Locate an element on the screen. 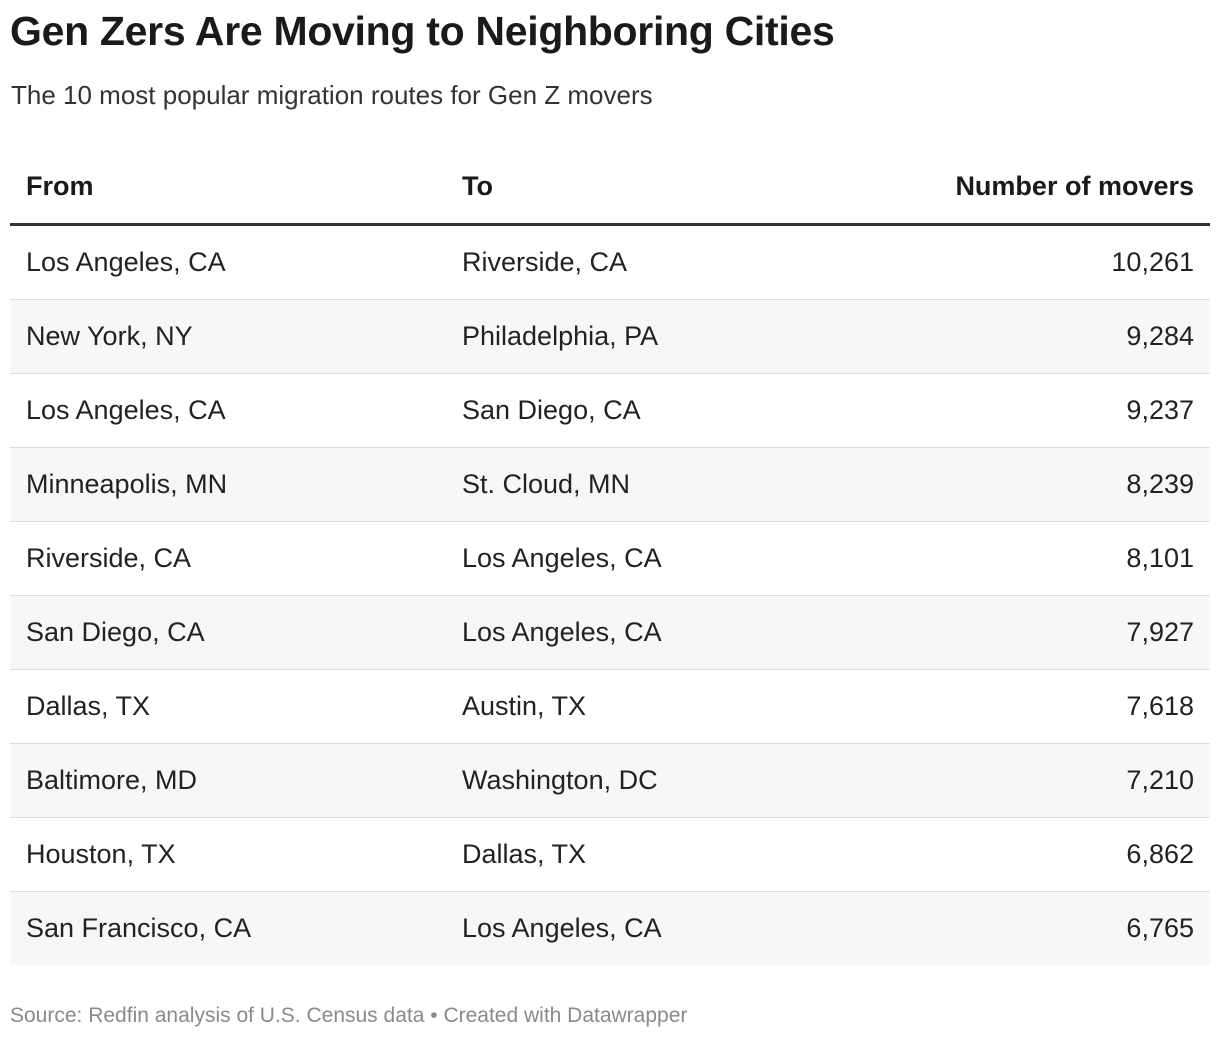  cell-to: Riverside, CA is located at coordinates (664, 262).